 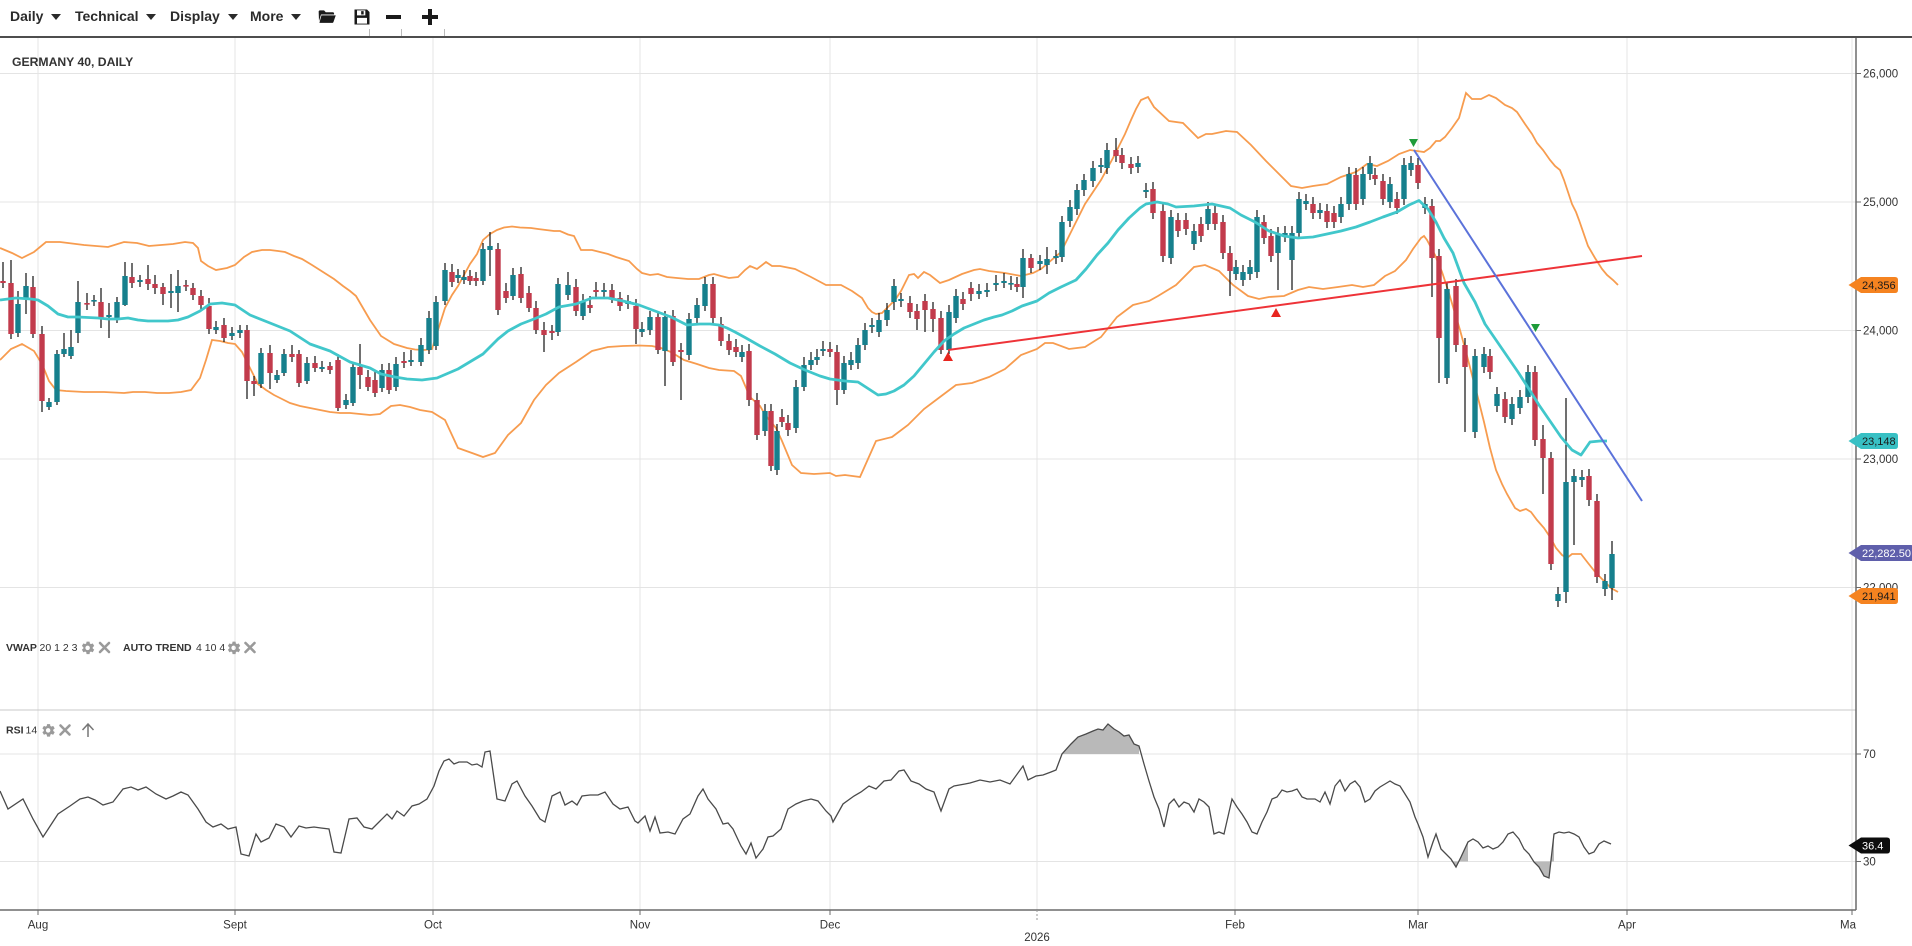 I want to click on svg-text: 23,148, so click(x=1879, y=442).